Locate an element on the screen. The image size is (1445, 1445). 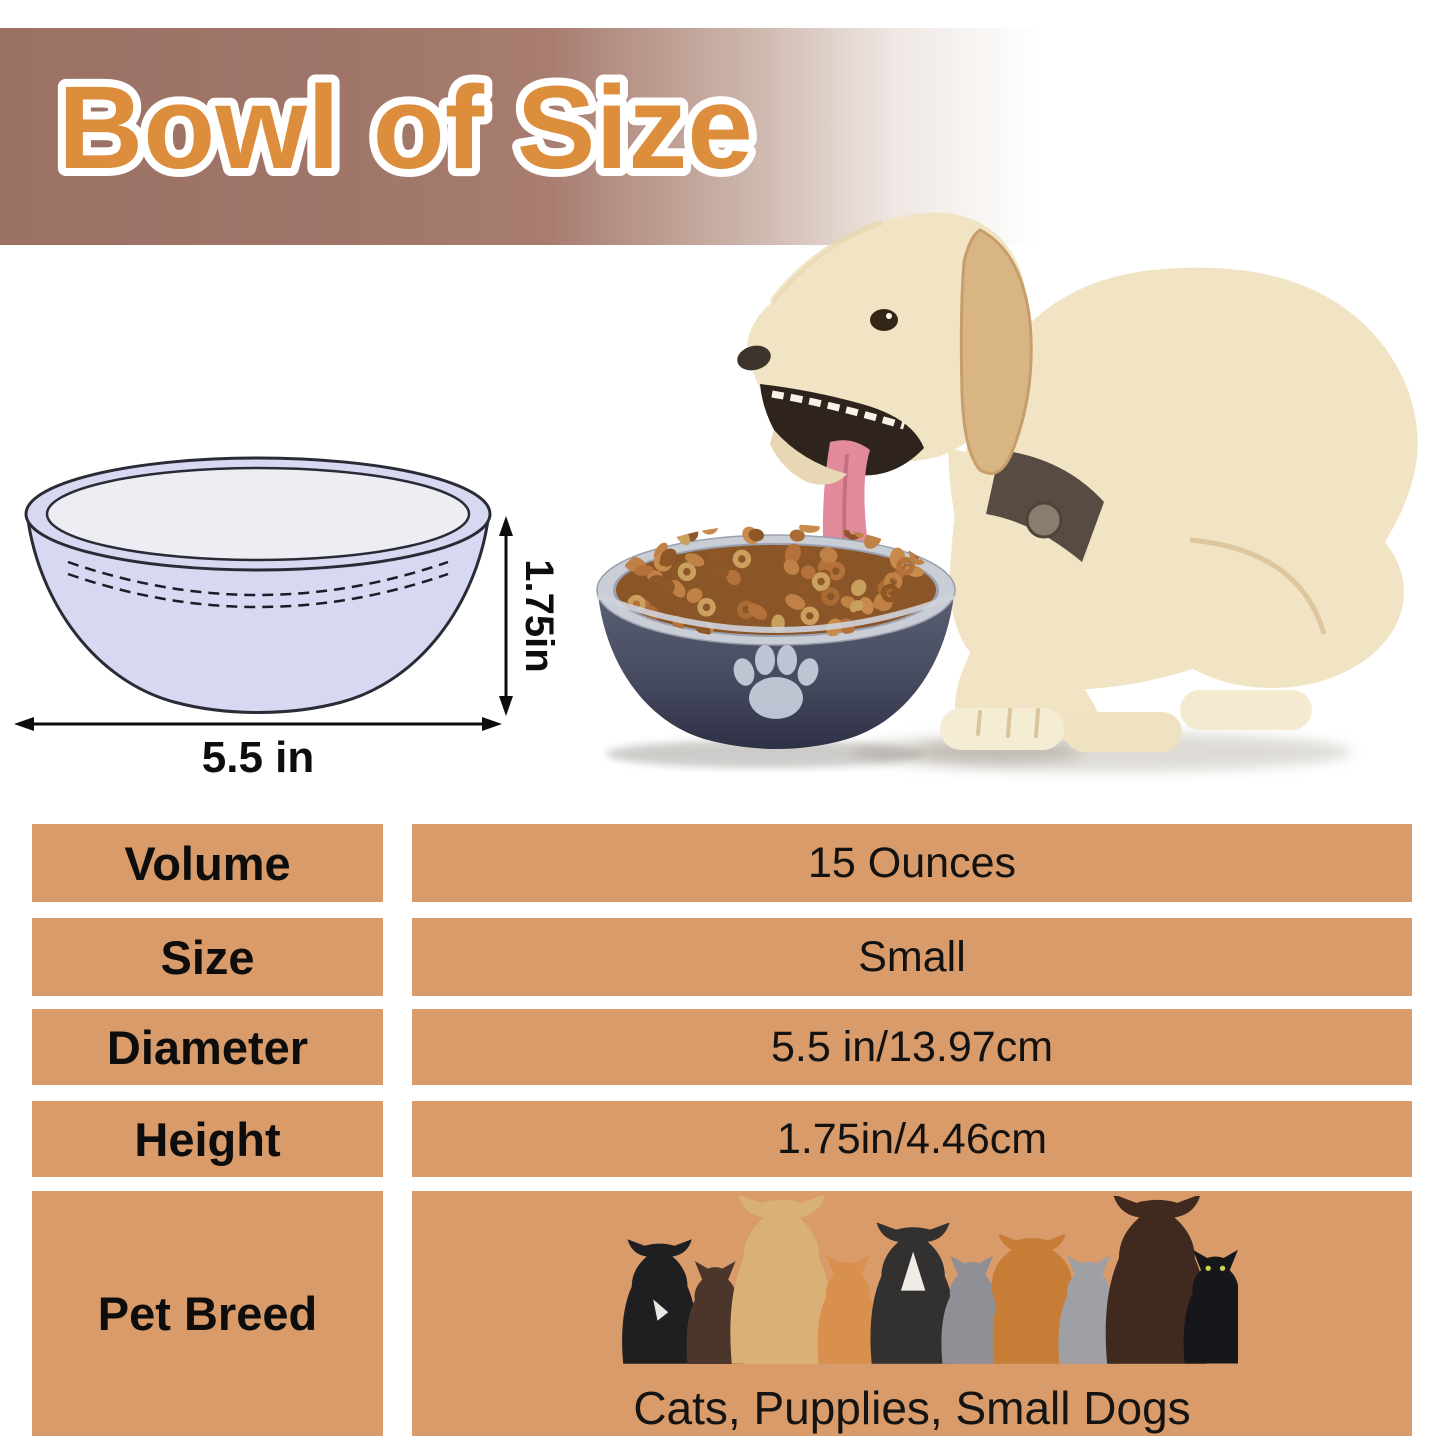
dog-front-leg is located at coordinates (1027, 661).